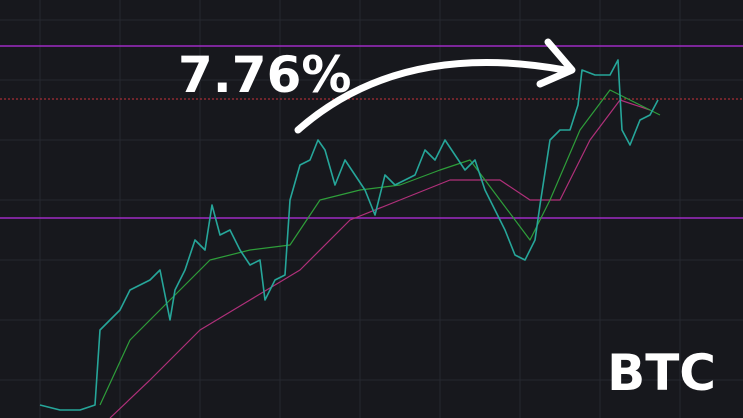 This screenshot has height=418, width=743. Describe the element at coordinates (556, 63) in the screenshot. I see `arrow-head` at that location.